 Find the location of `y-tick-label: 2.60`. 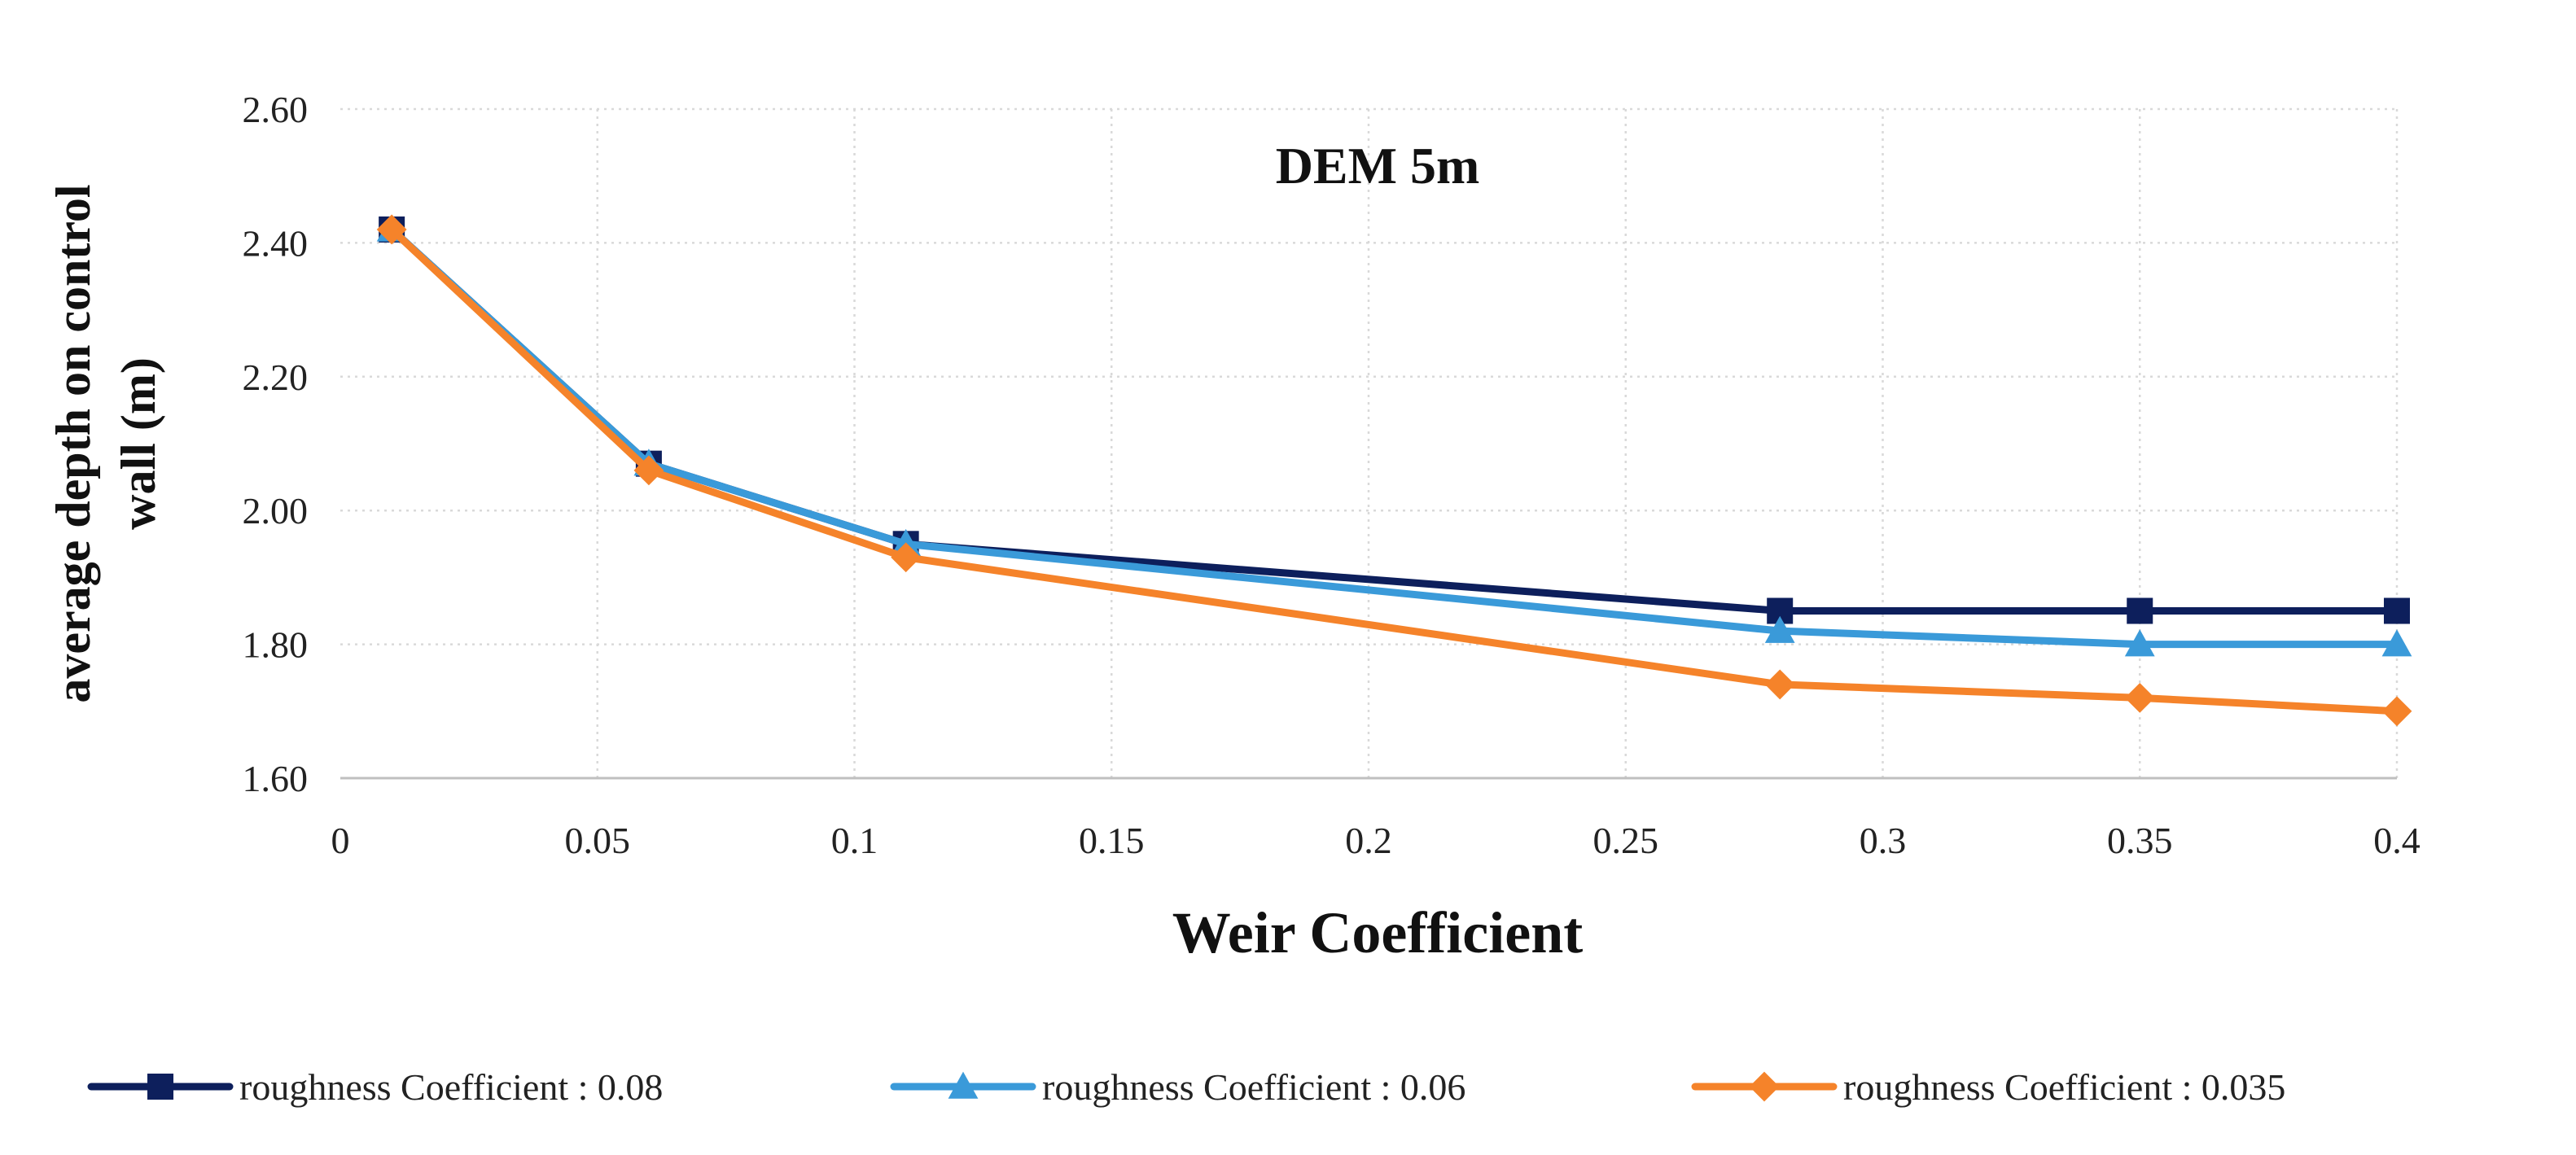

y-tick-label: 2.60 is located at coordinates (276, 110).